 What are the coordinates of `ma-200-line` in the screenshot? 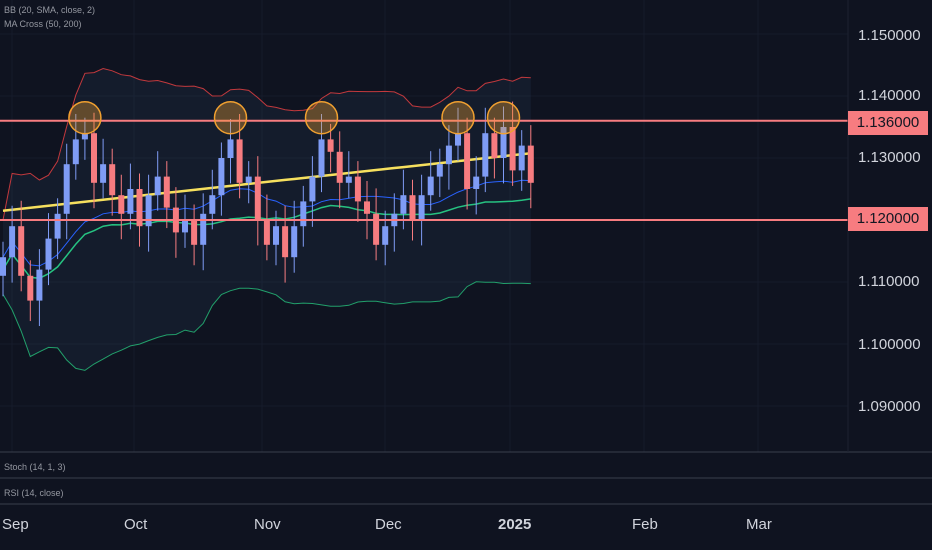 It's located at (266, 181).